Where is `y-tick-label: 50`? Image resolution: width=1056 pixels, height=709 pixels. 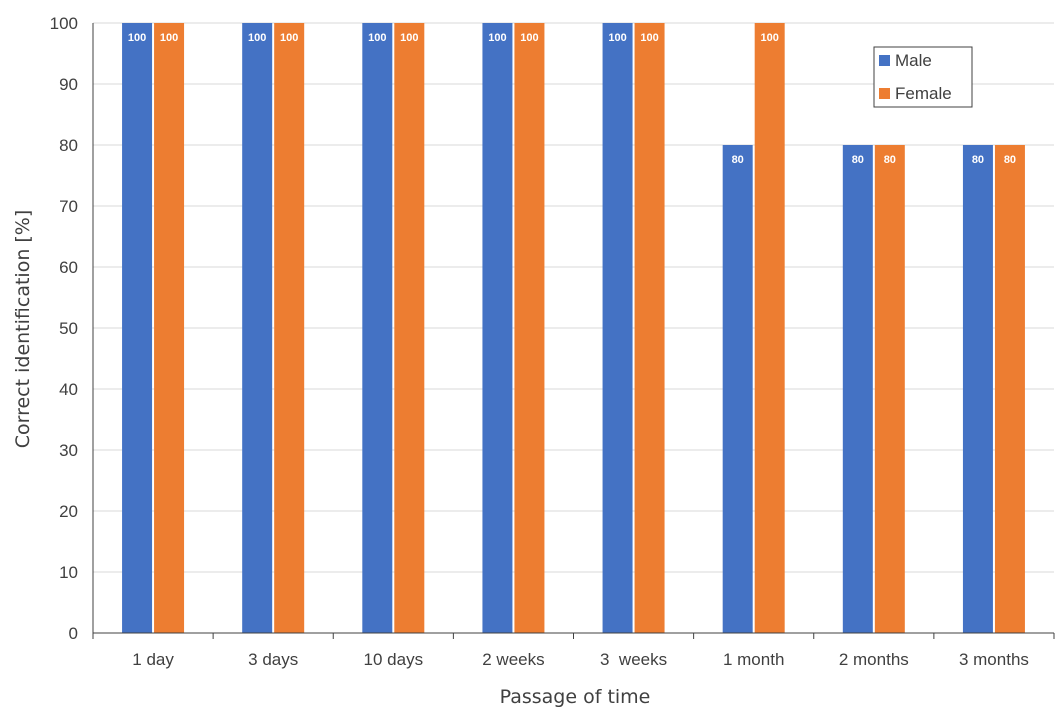 y-tick-label: 50 is located at coordinates (68, 328).